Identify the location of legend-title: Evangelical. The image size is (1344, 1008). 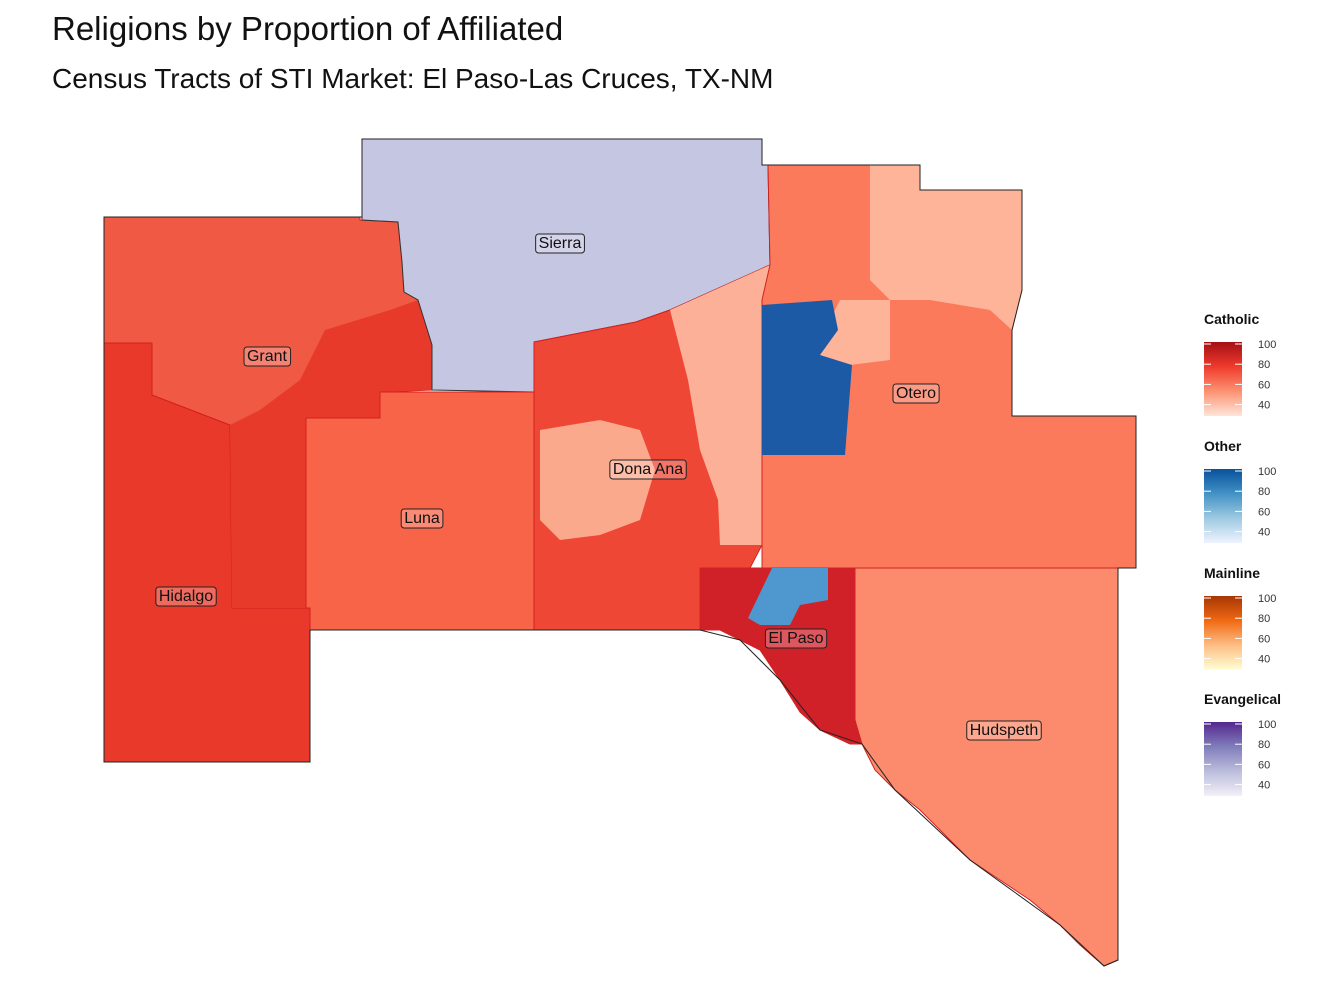
(1242, 699).